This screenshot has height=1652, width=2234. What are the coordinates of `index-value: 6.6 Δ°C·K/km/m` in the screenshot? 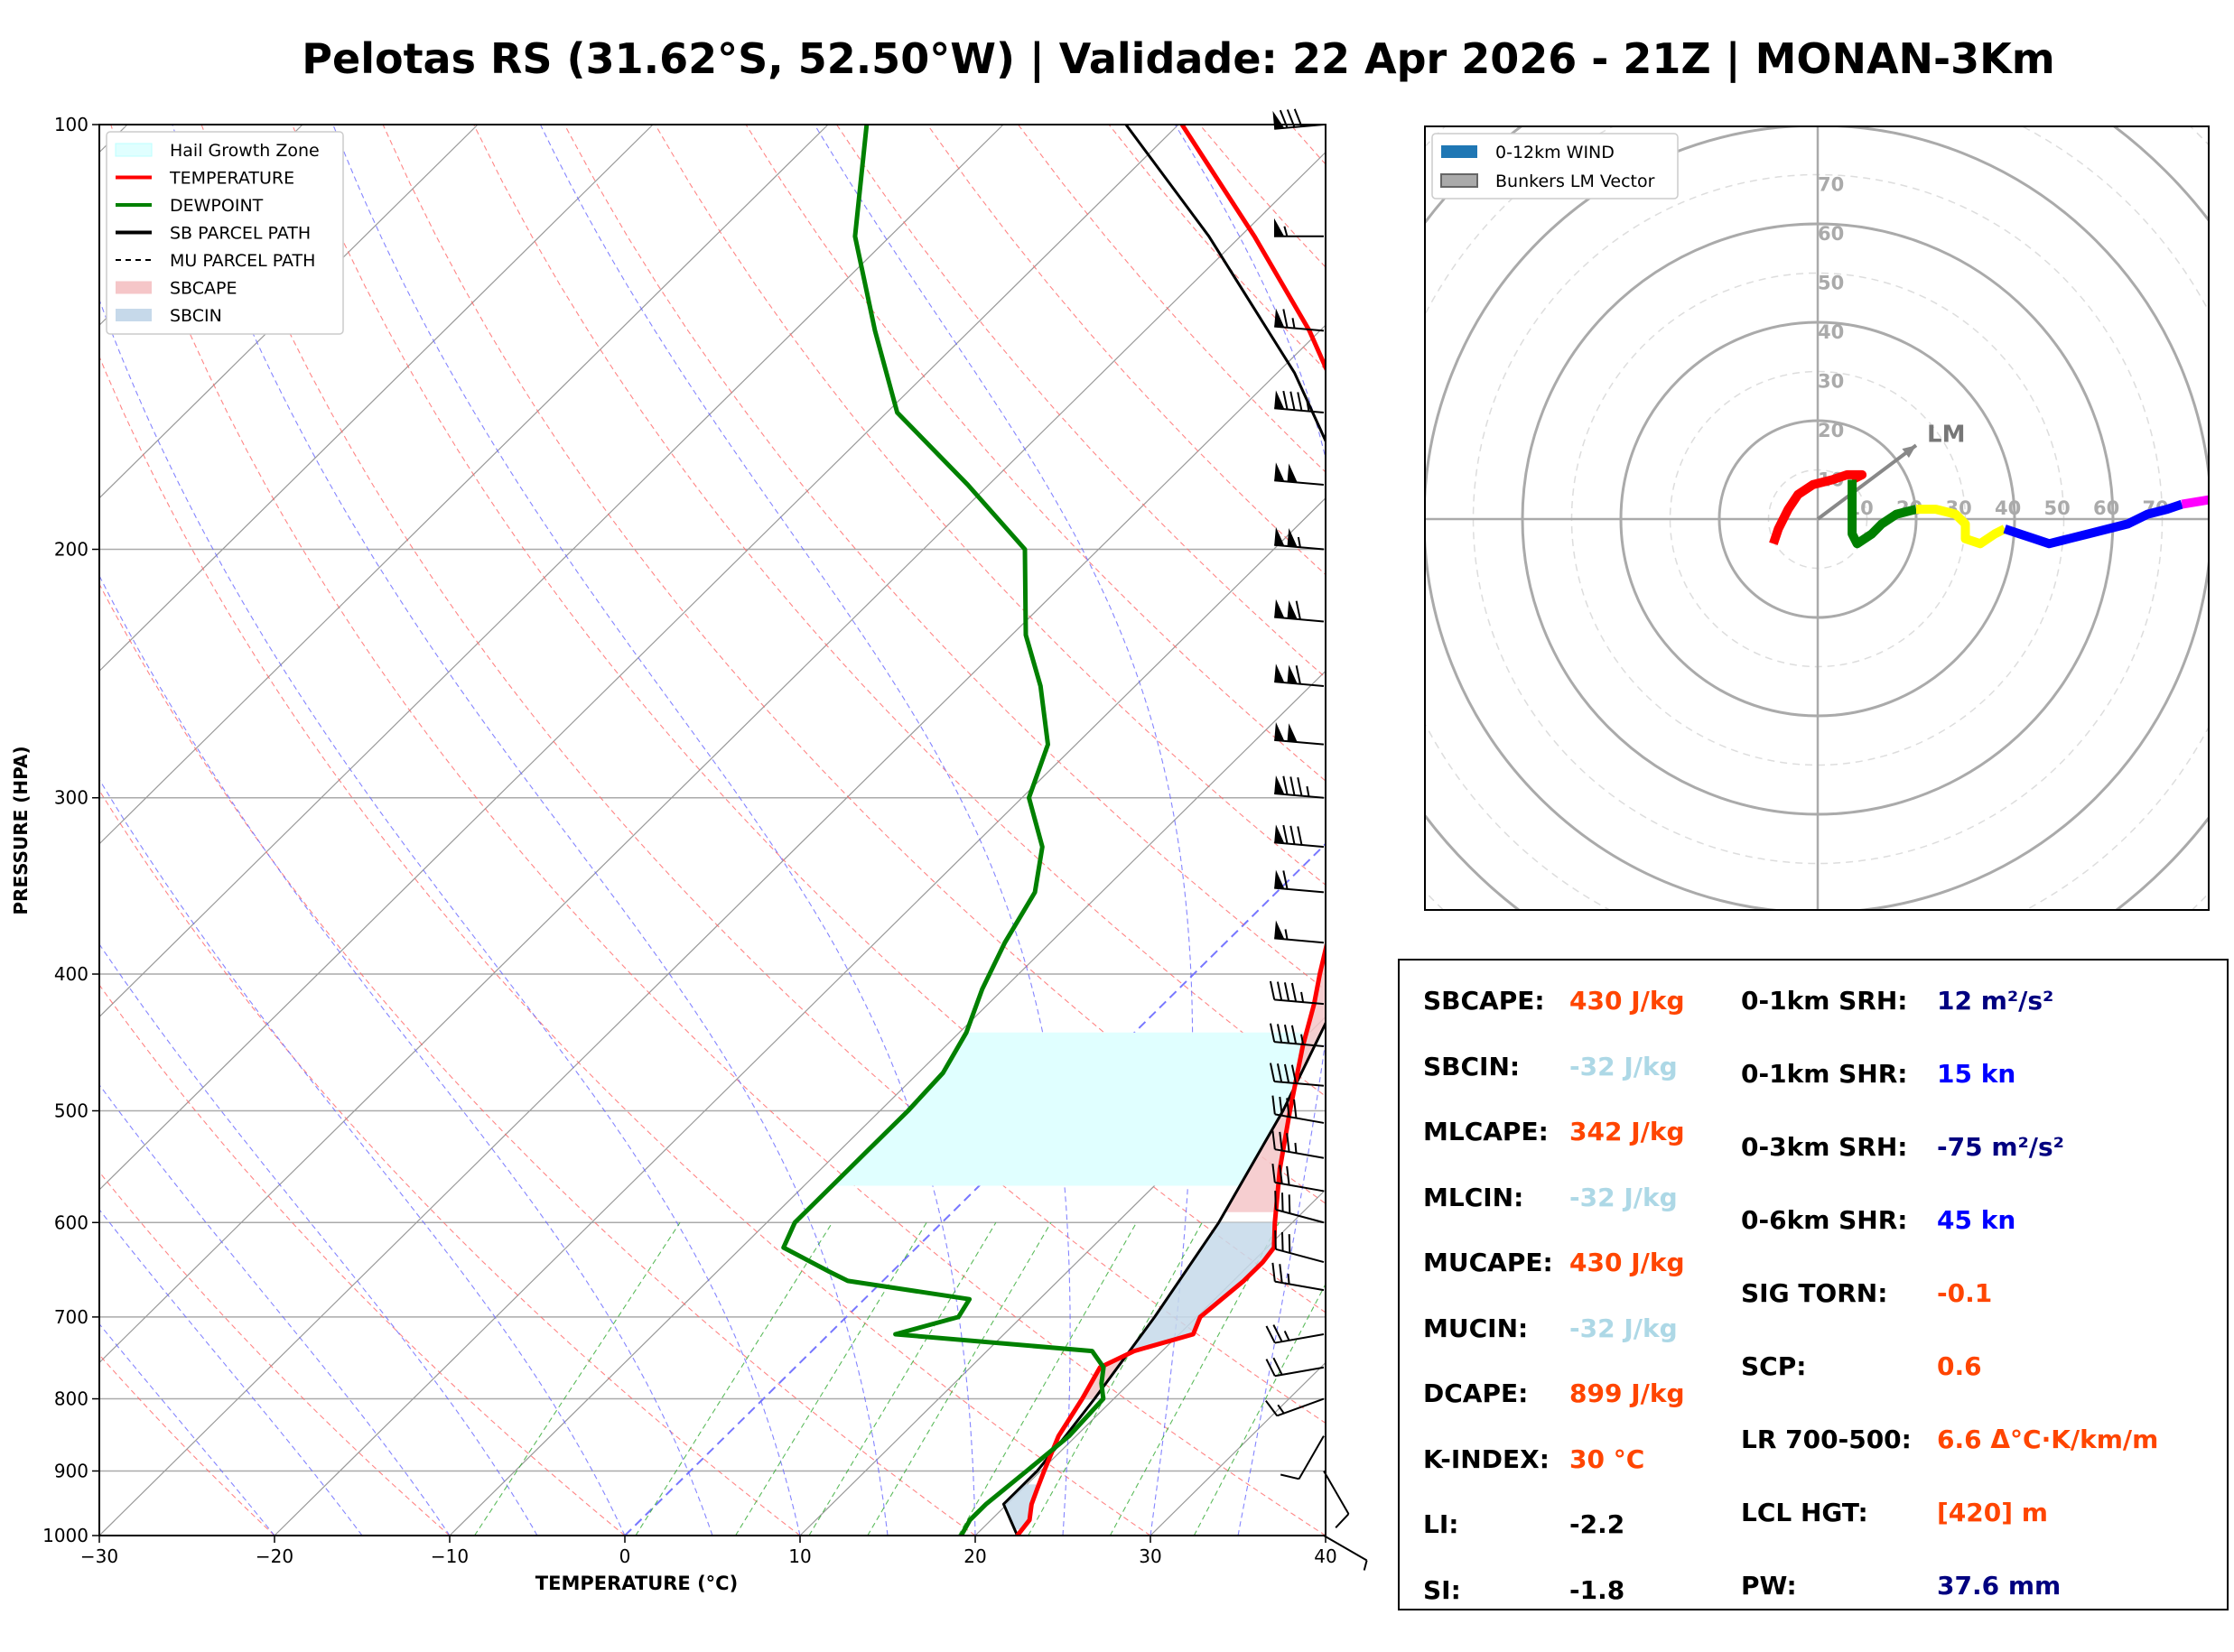 It's located at (2048, 1439).